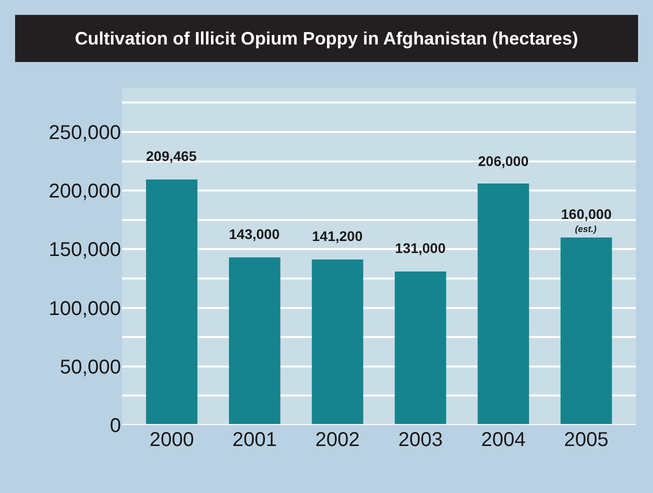 The width and height of the screenshot is (653, 493). What do you see at coordinates (503, 161) in the screenshot?
I see `data-label: 206,000` at bounding box center [503, 161].